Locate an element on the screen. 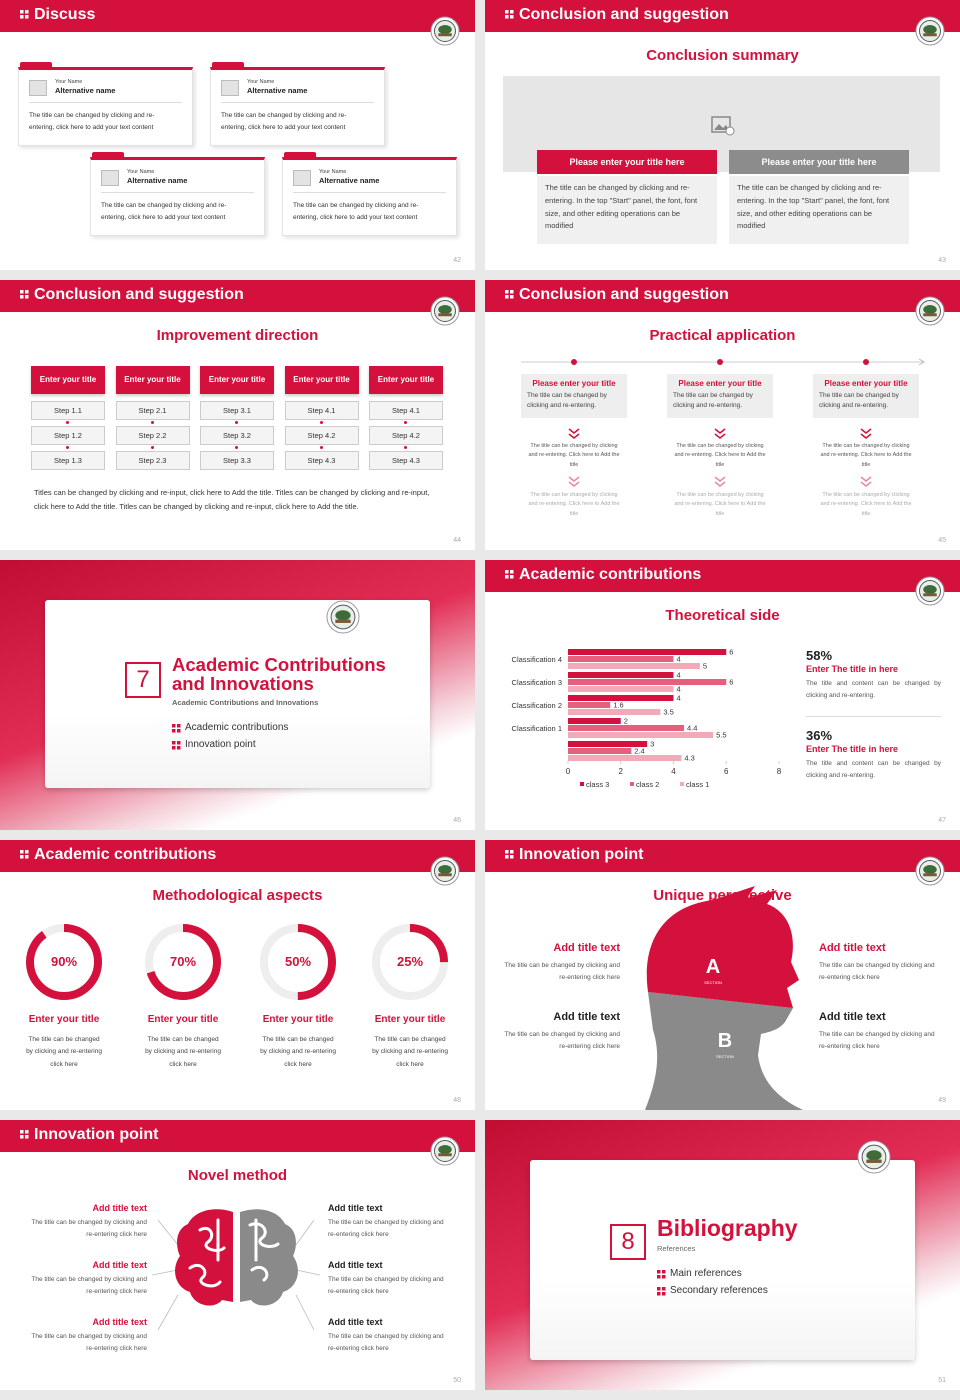  timeline-dot is located at coordinates (720, 362).